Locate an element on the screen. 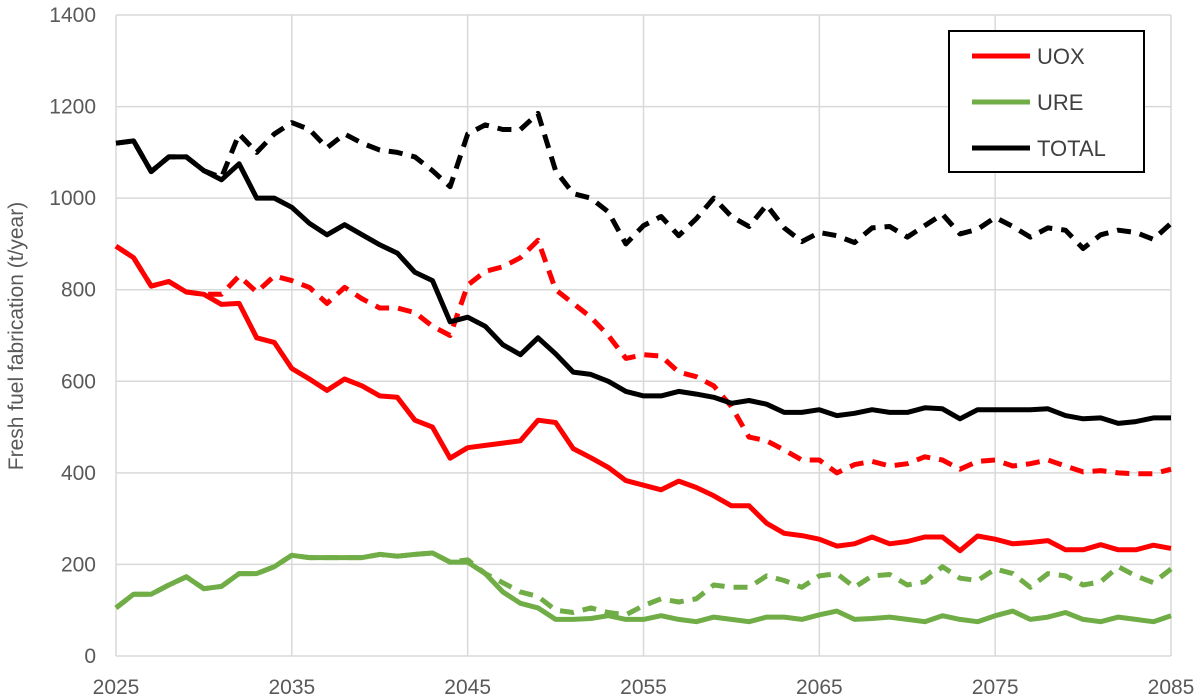 This screenshot has height=698, width=1200. x-tick-label: 2055 is located at coordinates (643, 687).